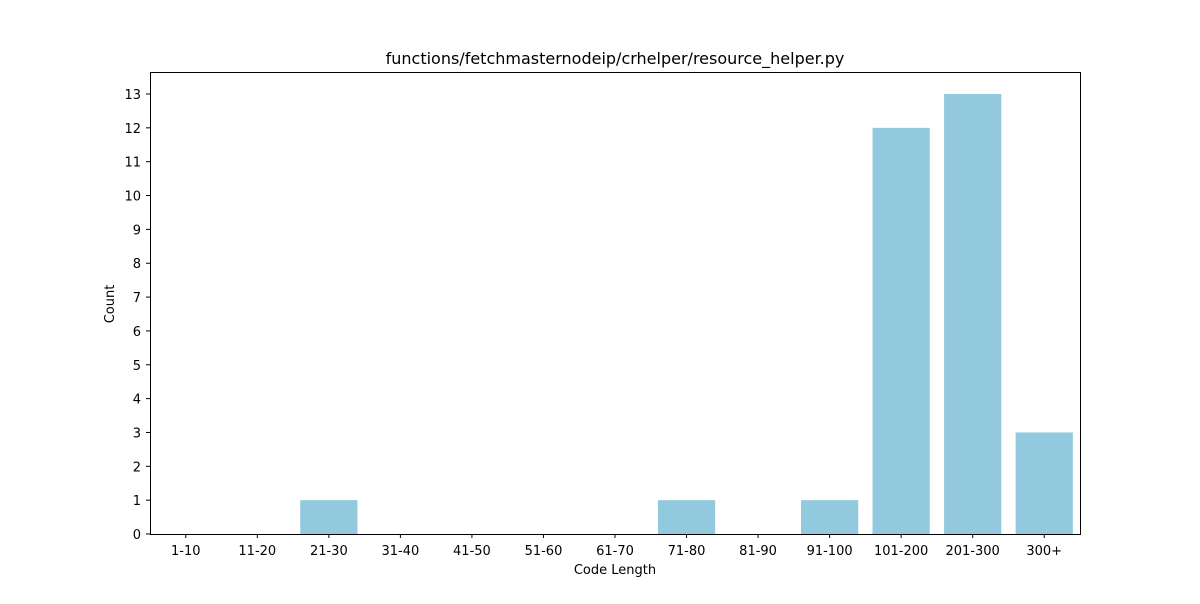 This screenshot has width=1200, height=604. Describe the element at coordinates (758, 551) in the screenshot. I see `x-tick-label: 81-90` at that location.